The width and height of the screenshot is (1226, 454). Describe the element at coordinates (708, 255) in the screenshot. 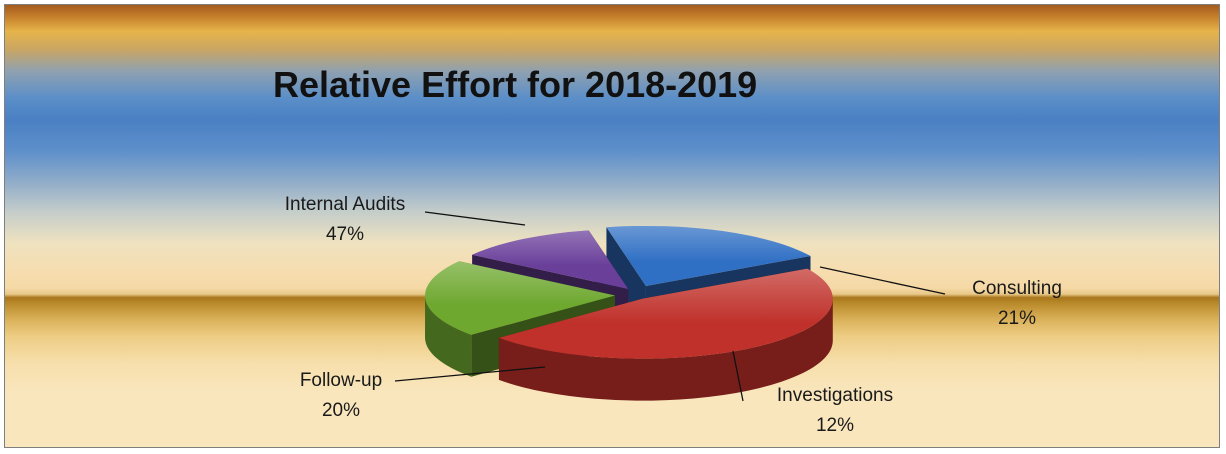

I see `slice-follow-up-shine` at that location.